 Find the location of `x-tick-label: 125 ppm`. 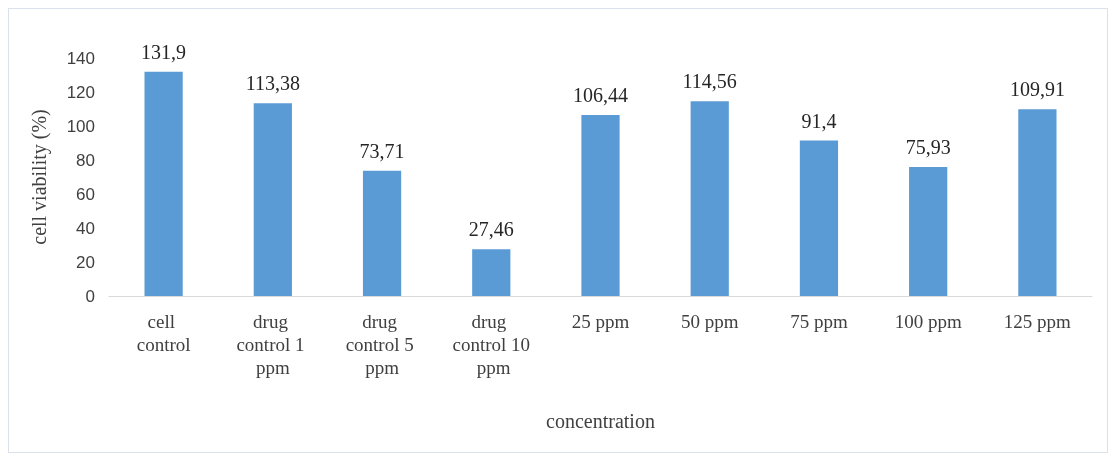

x-tick-label: 125 ppm is located at coordinates (1037, 321).